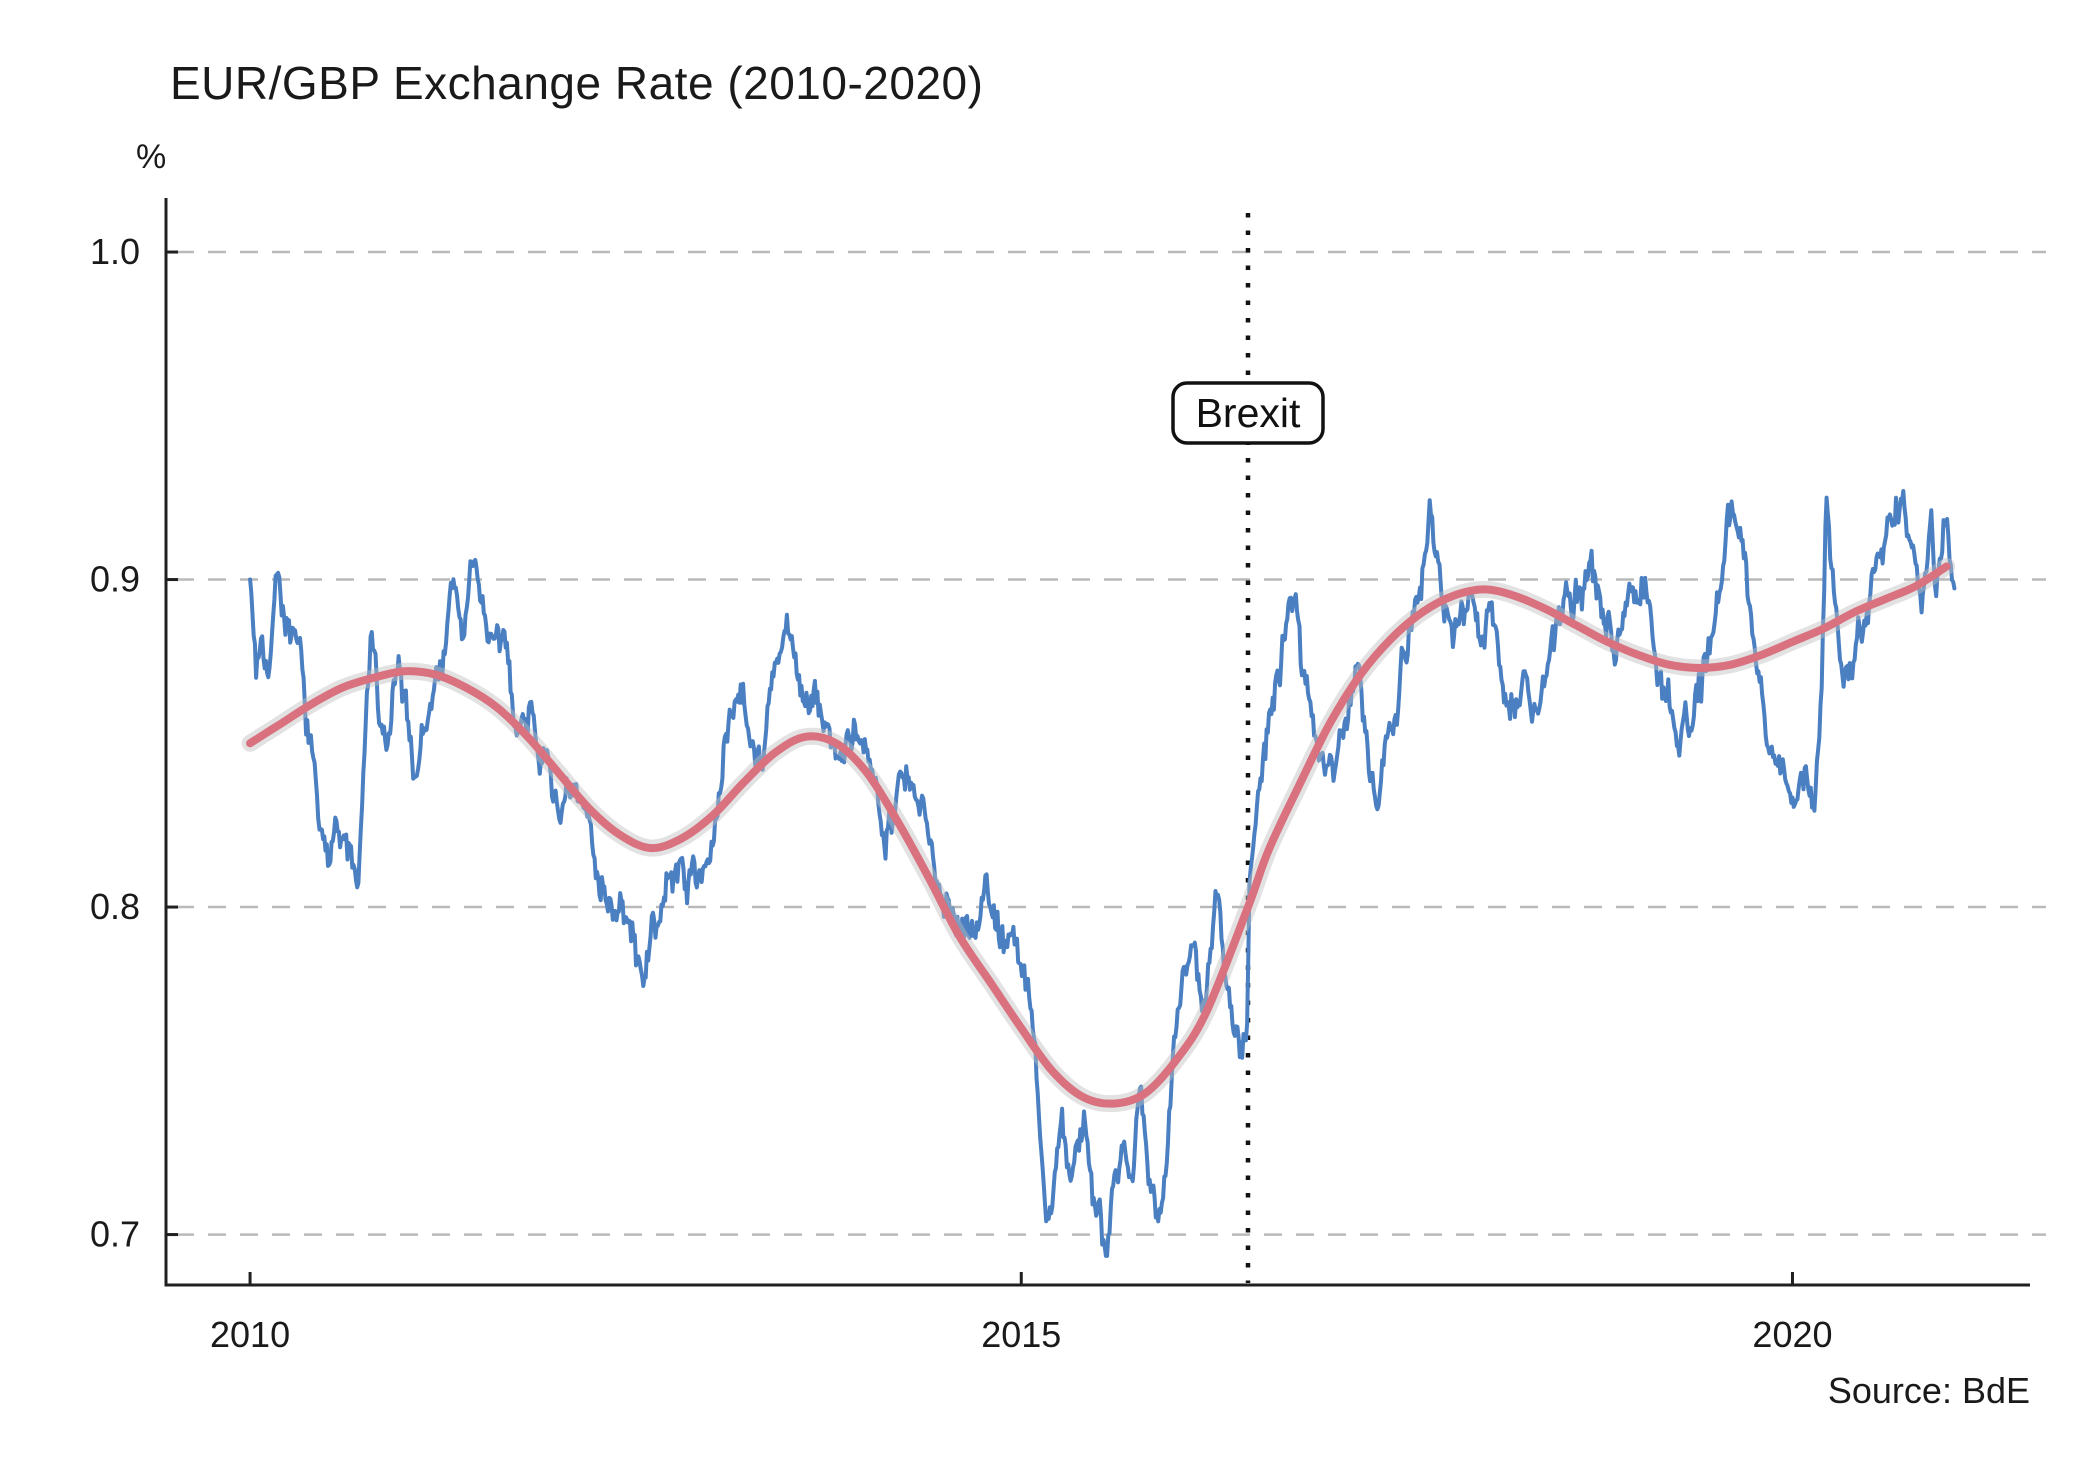  I want to click on source-note: Source: BdE, so click(1928, 1390).